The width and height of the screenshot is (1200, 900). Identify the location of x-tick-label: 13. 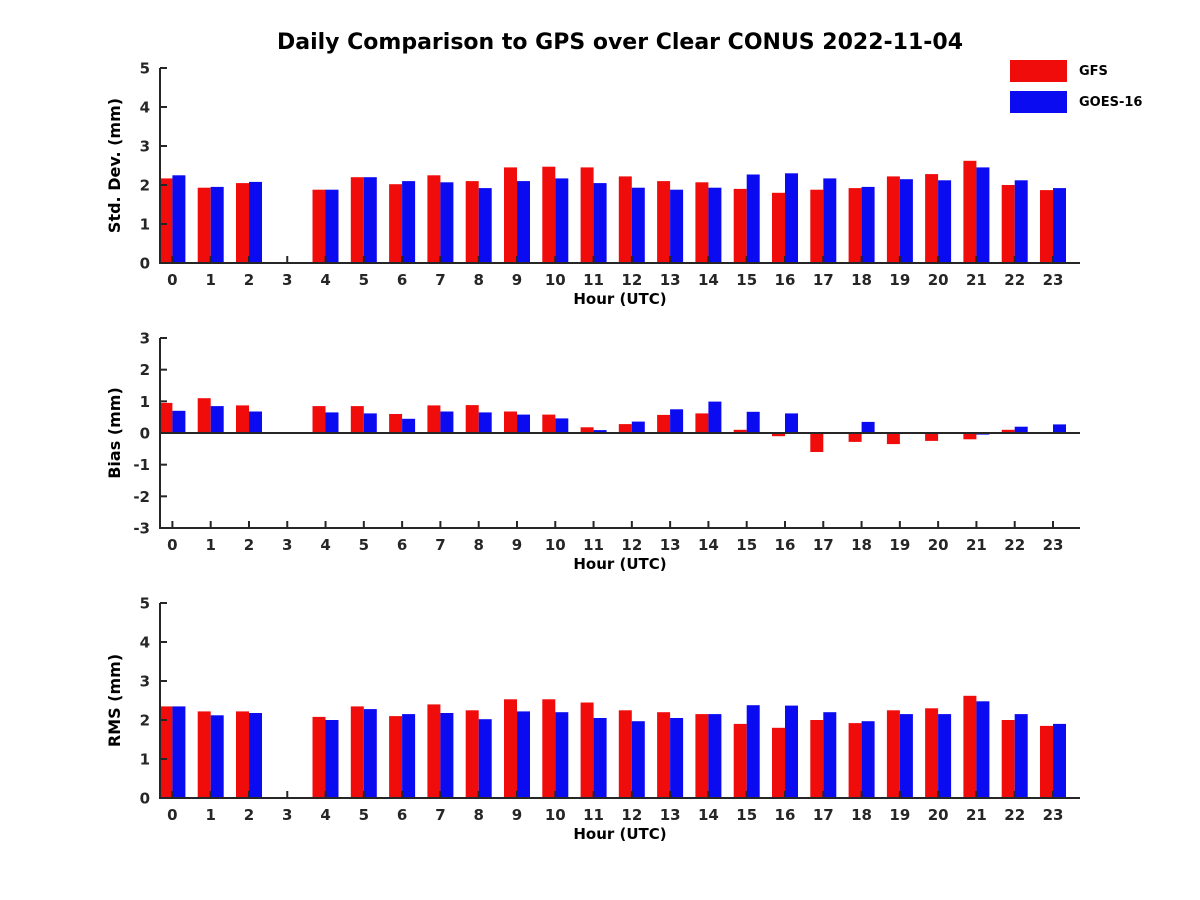
(670, 545).